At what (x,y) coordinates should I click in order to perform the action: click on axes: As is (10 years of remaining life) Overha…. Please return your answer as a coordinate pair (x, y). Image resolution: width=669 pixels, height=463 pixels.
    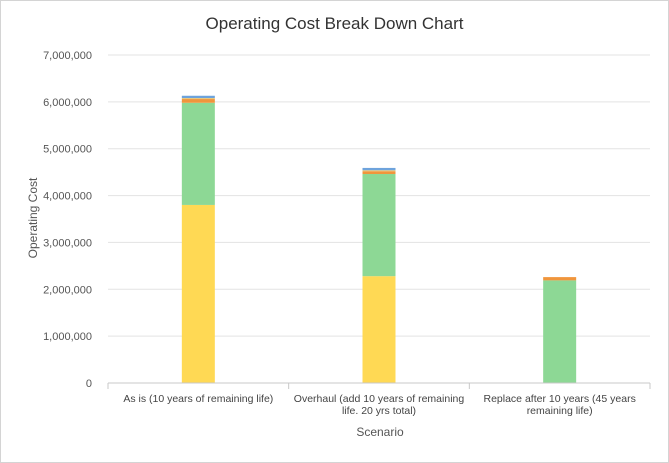
    Looking at the image, I should click on (379, 399).